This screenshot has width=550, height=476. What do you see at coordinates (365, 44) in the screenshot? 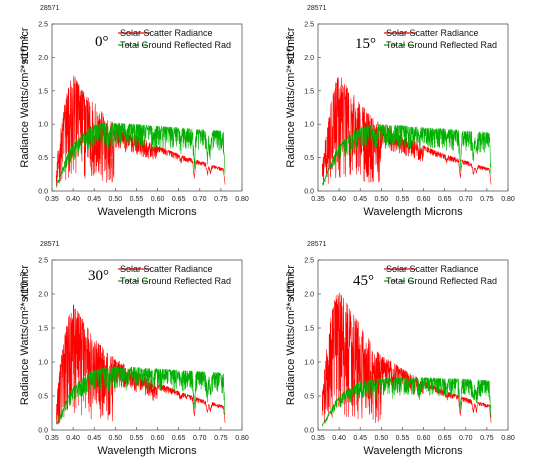
I see `angle-label: 15°` at bounding box center [365, 44].